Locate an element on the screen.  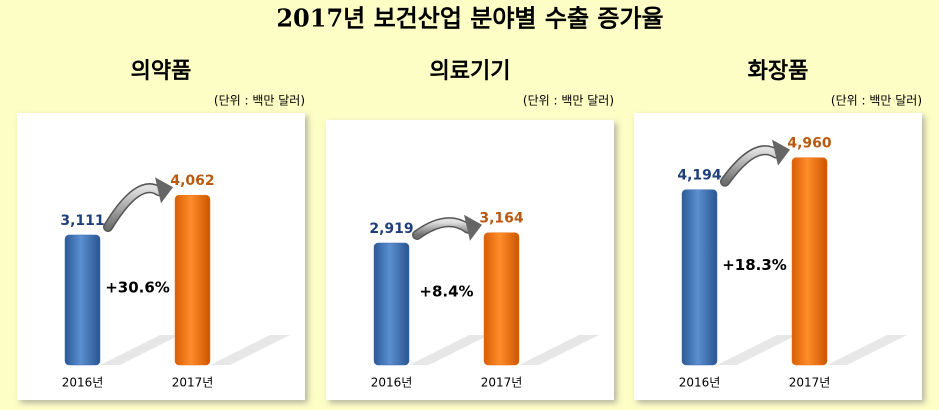
value-label: 4,062 is located at coordinates (192, 181).